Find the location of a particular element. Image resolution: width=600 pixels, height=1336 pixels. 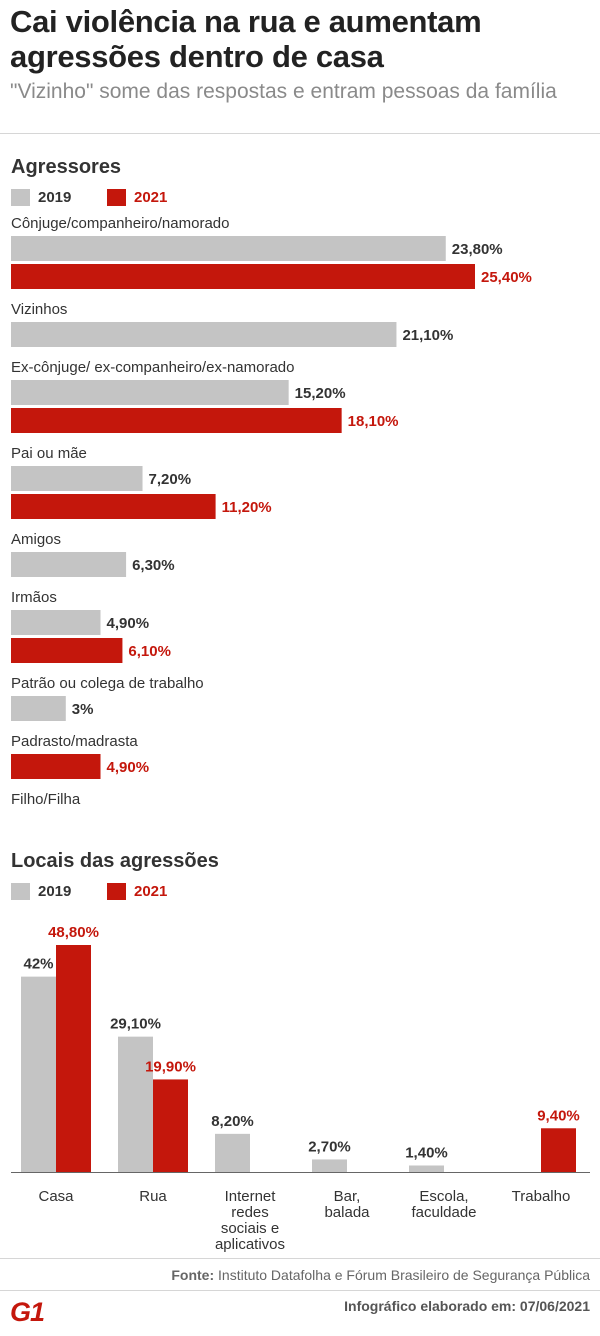

data-label-2021: 6,10% is located at coordinates (149, 651).